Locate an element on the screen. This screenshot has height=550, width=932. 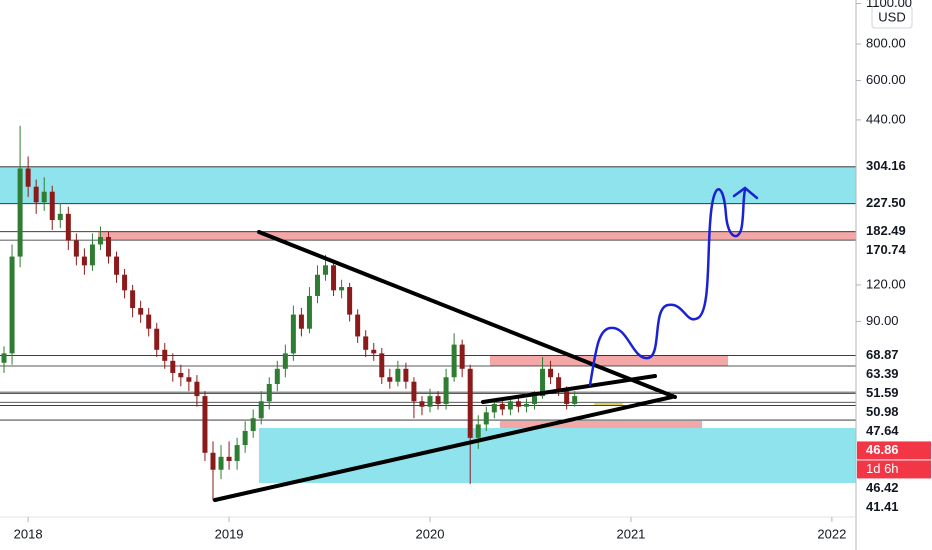
forecast-arrow is located at coordinates (745, 193).